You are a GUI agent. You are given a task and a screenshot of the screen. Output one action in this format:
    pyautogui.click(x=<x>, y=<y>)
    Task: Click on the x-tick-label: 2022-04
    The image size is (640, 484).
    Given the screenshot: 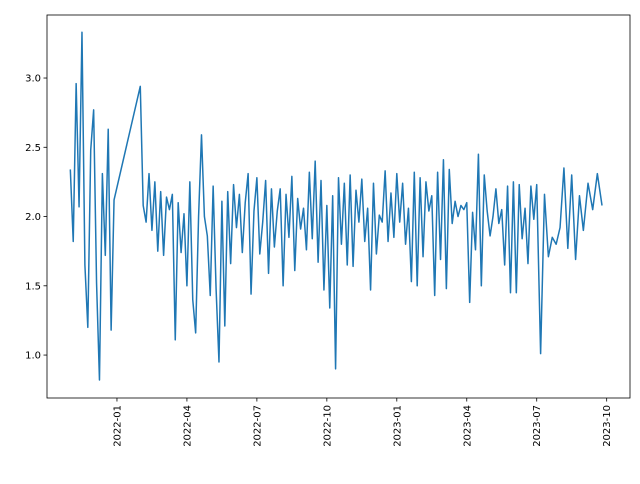 What is the action you would take?
    pyautogui.click(x=187, y=426)
    